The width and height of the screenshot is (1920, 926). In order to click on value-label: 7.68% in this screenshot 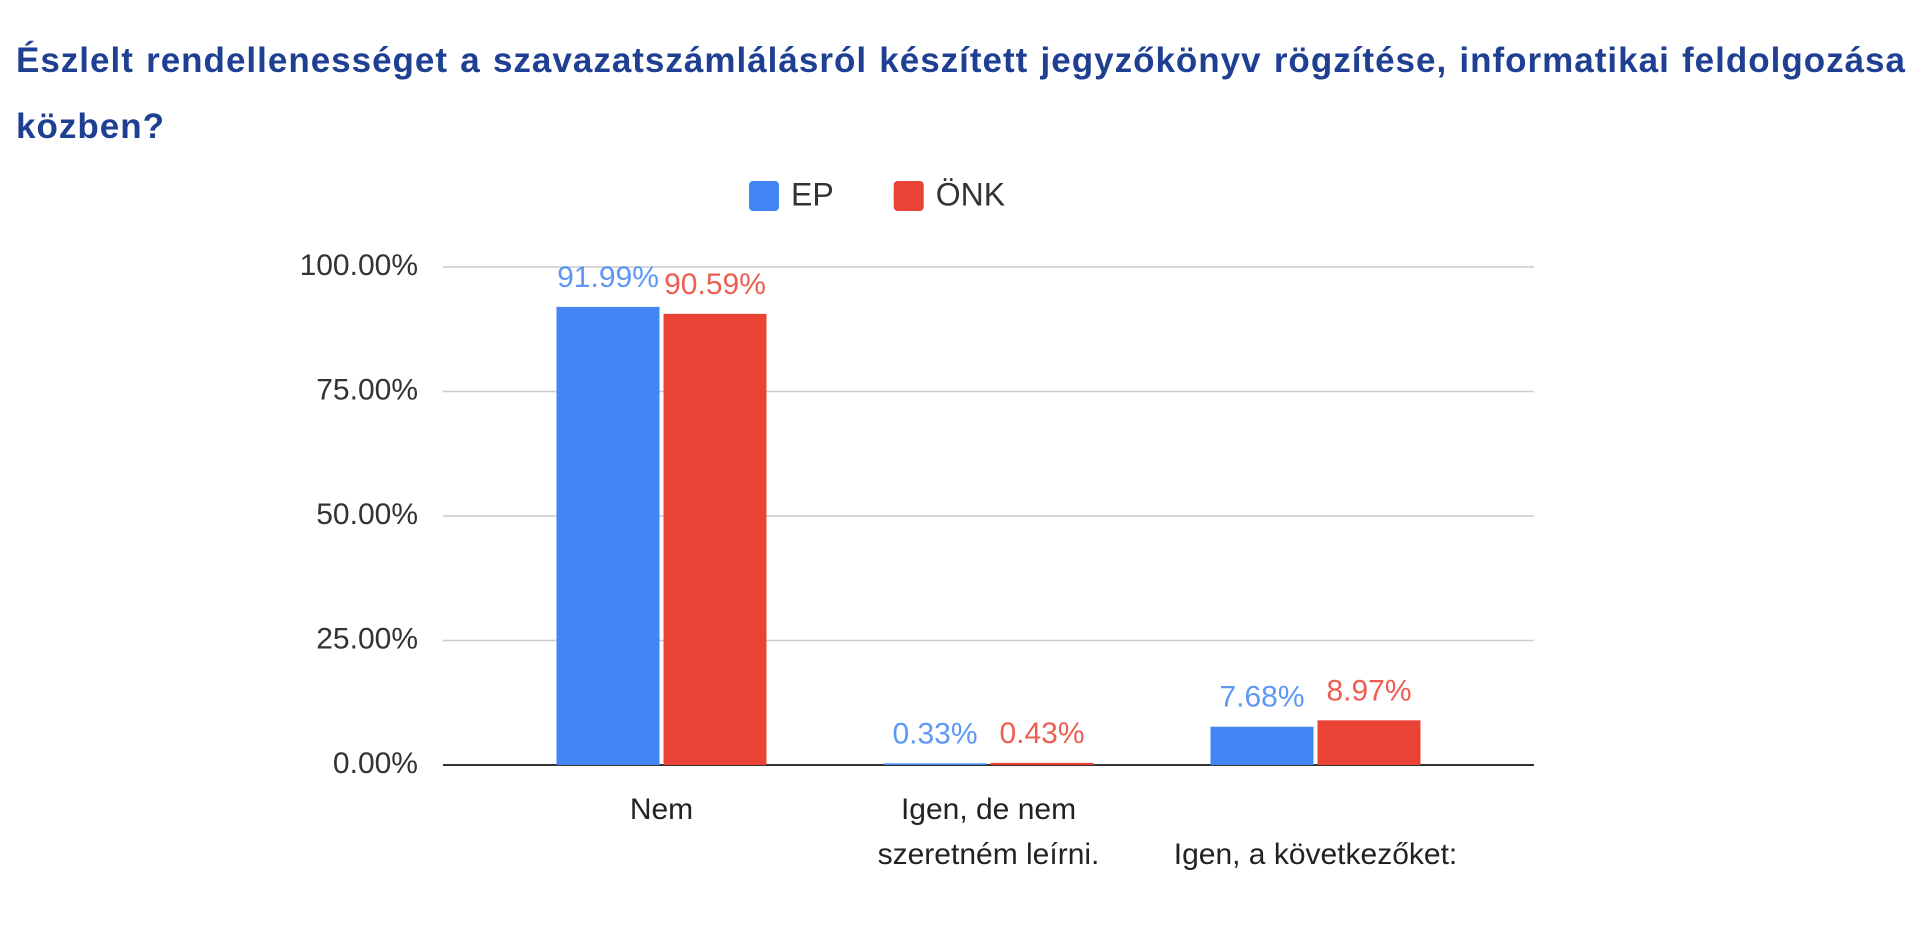, I will do `click(1261, 697)`.